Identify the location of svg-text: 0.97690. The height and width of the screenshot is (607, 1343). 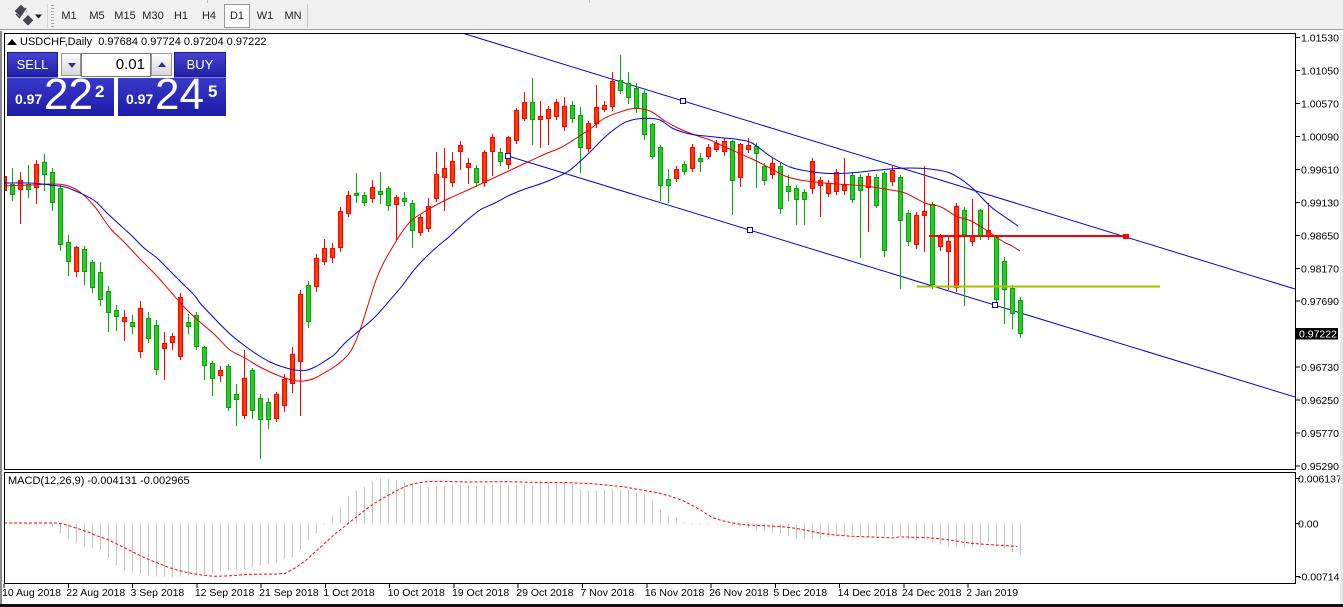
(1320, 302).